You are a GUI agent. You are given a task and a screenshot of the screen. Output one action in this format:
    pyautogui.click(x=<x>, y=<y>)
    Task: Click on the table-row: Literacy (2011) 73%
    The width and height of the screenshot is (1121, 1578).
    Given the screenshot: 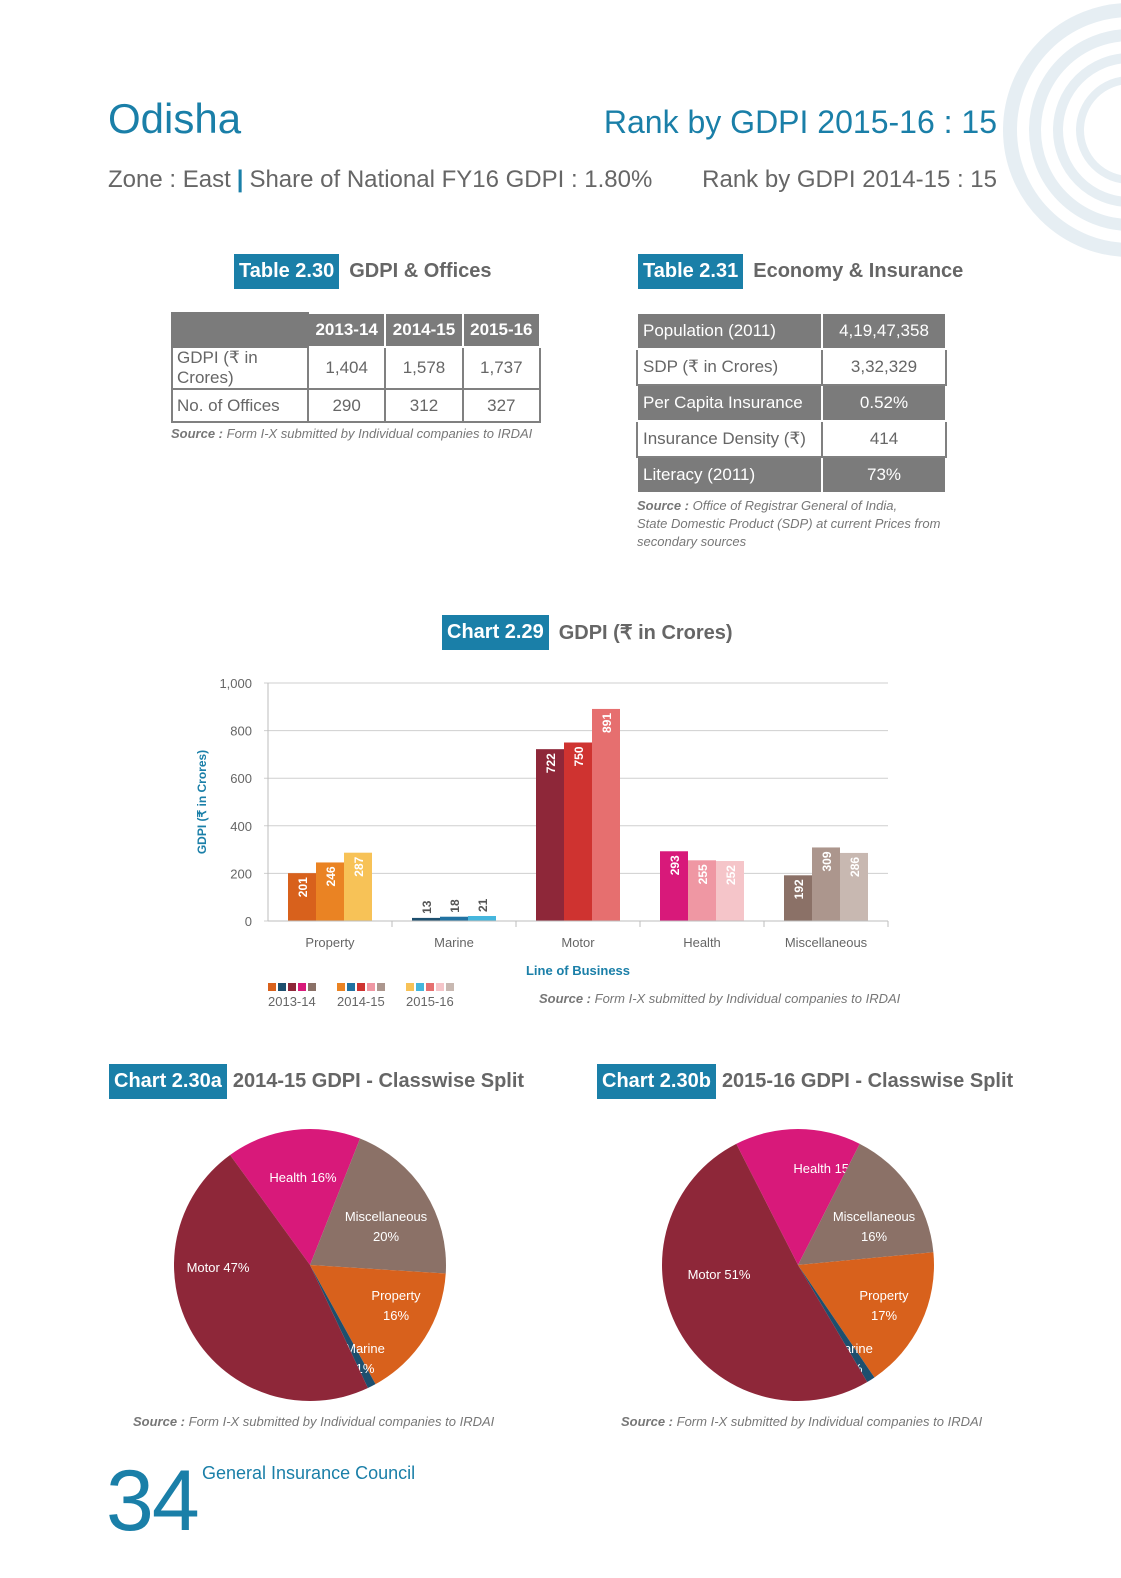 What is the action you would take?
    pyautogui.click(x=791, y=475)
    